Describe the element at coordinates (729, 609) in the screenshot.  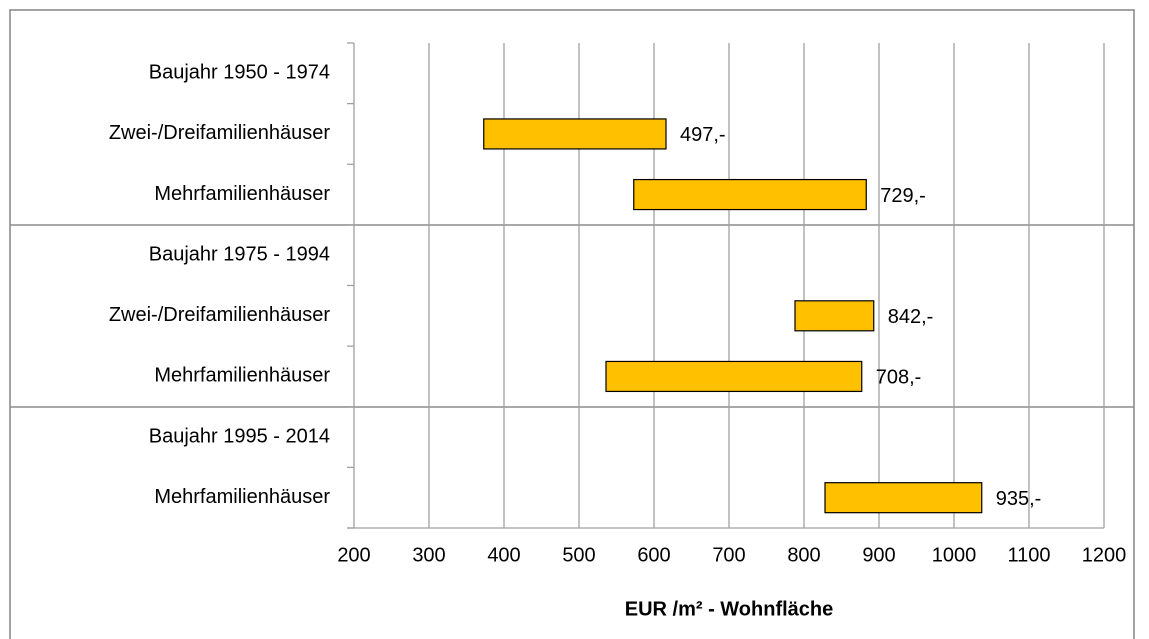
I see `x-axis-title: EUR /m² - Wohnfläche` at that location.